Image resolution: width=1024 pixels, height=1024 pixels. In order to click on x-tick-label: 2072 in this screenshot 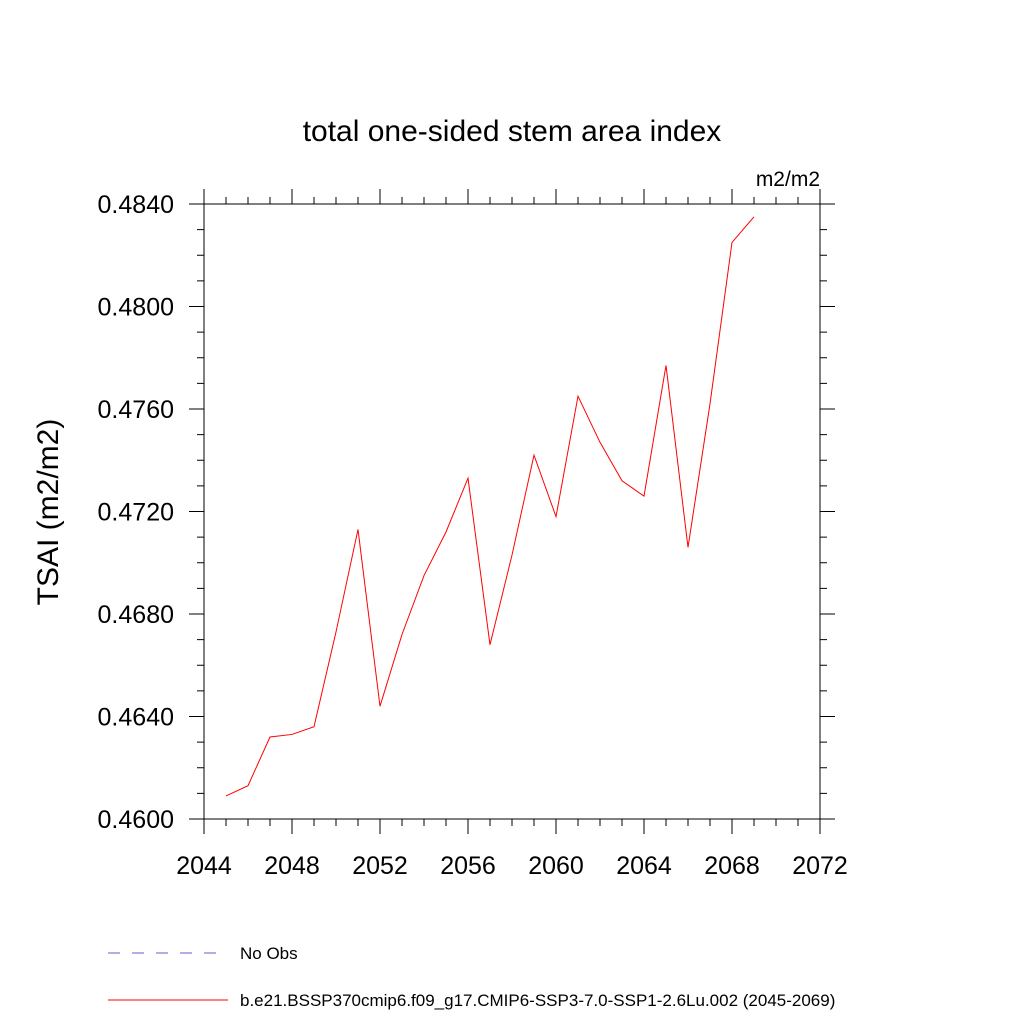, I will do `click(820, 866)`.